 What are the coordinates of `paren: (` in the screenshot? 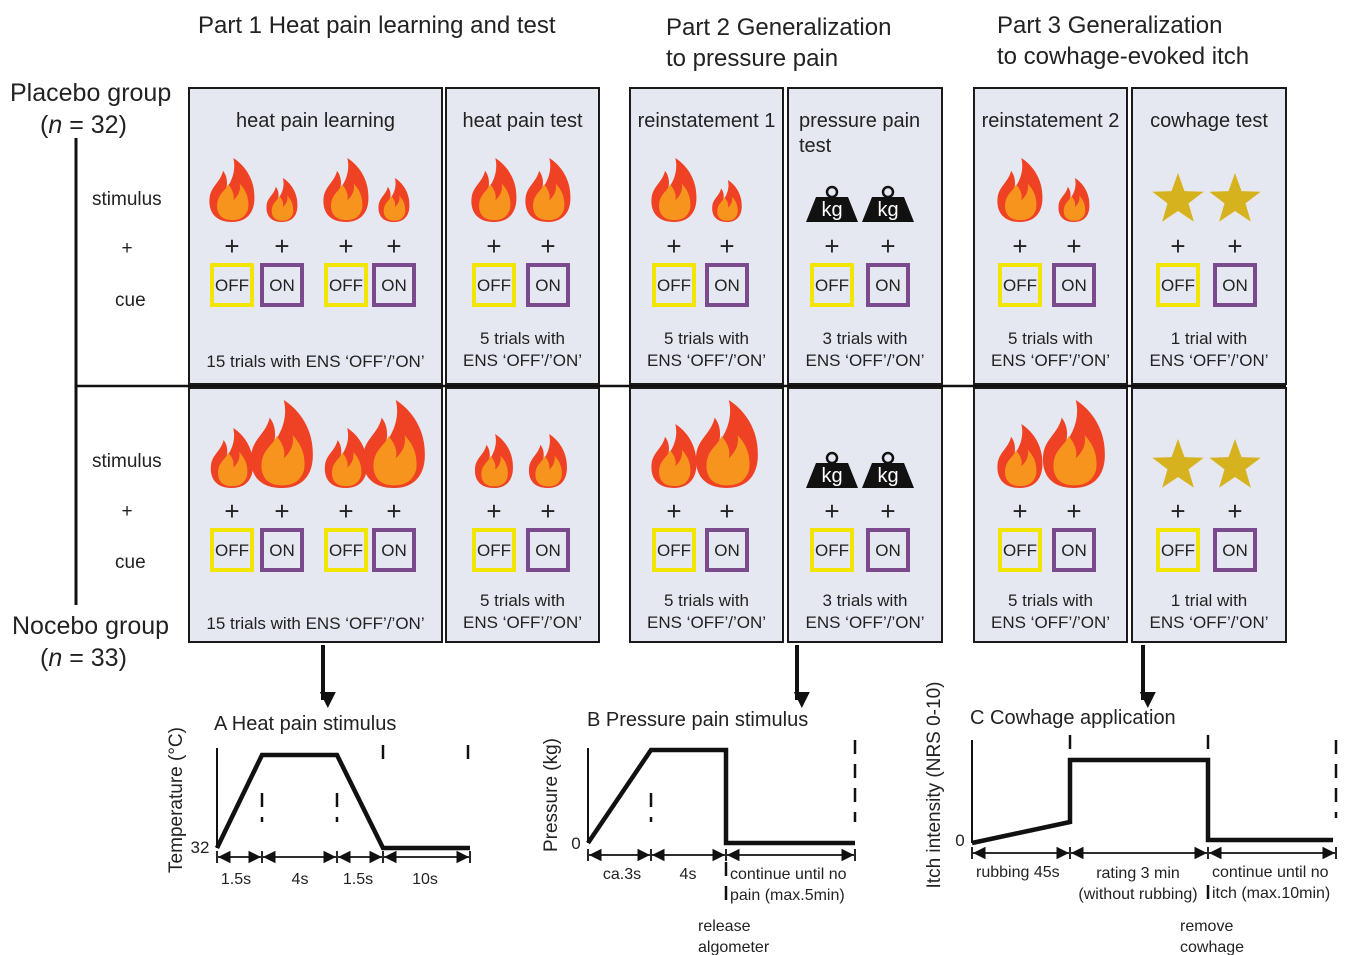 It's located at (44, 125).